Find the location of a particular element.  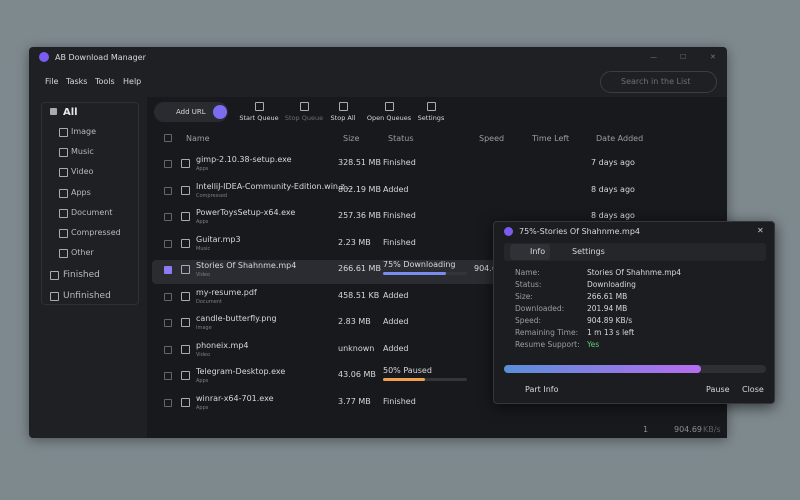

file-name: my-resume.pdf is located at coordinates (226, 292).